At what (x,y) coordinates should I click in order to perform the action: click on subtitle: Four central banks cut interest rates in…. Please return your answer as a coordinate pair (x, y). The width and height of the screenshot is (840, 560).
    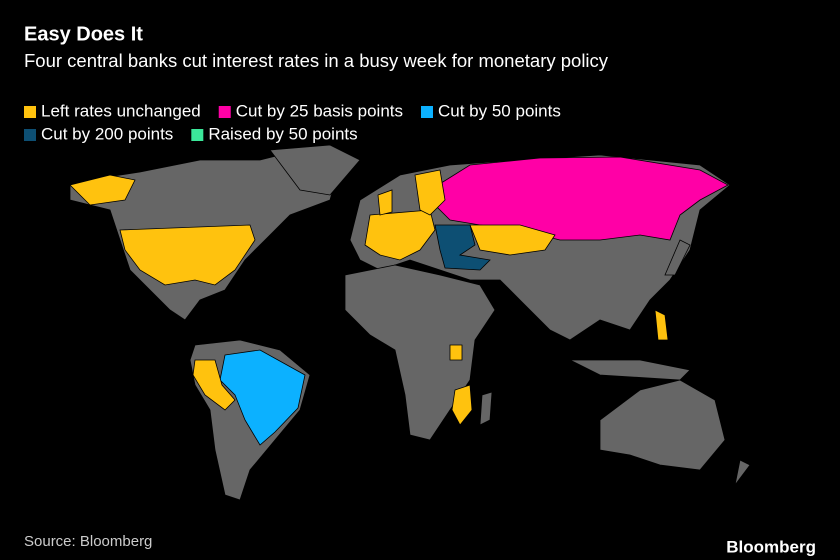
    Looking at the image, I should click on (316, 60).